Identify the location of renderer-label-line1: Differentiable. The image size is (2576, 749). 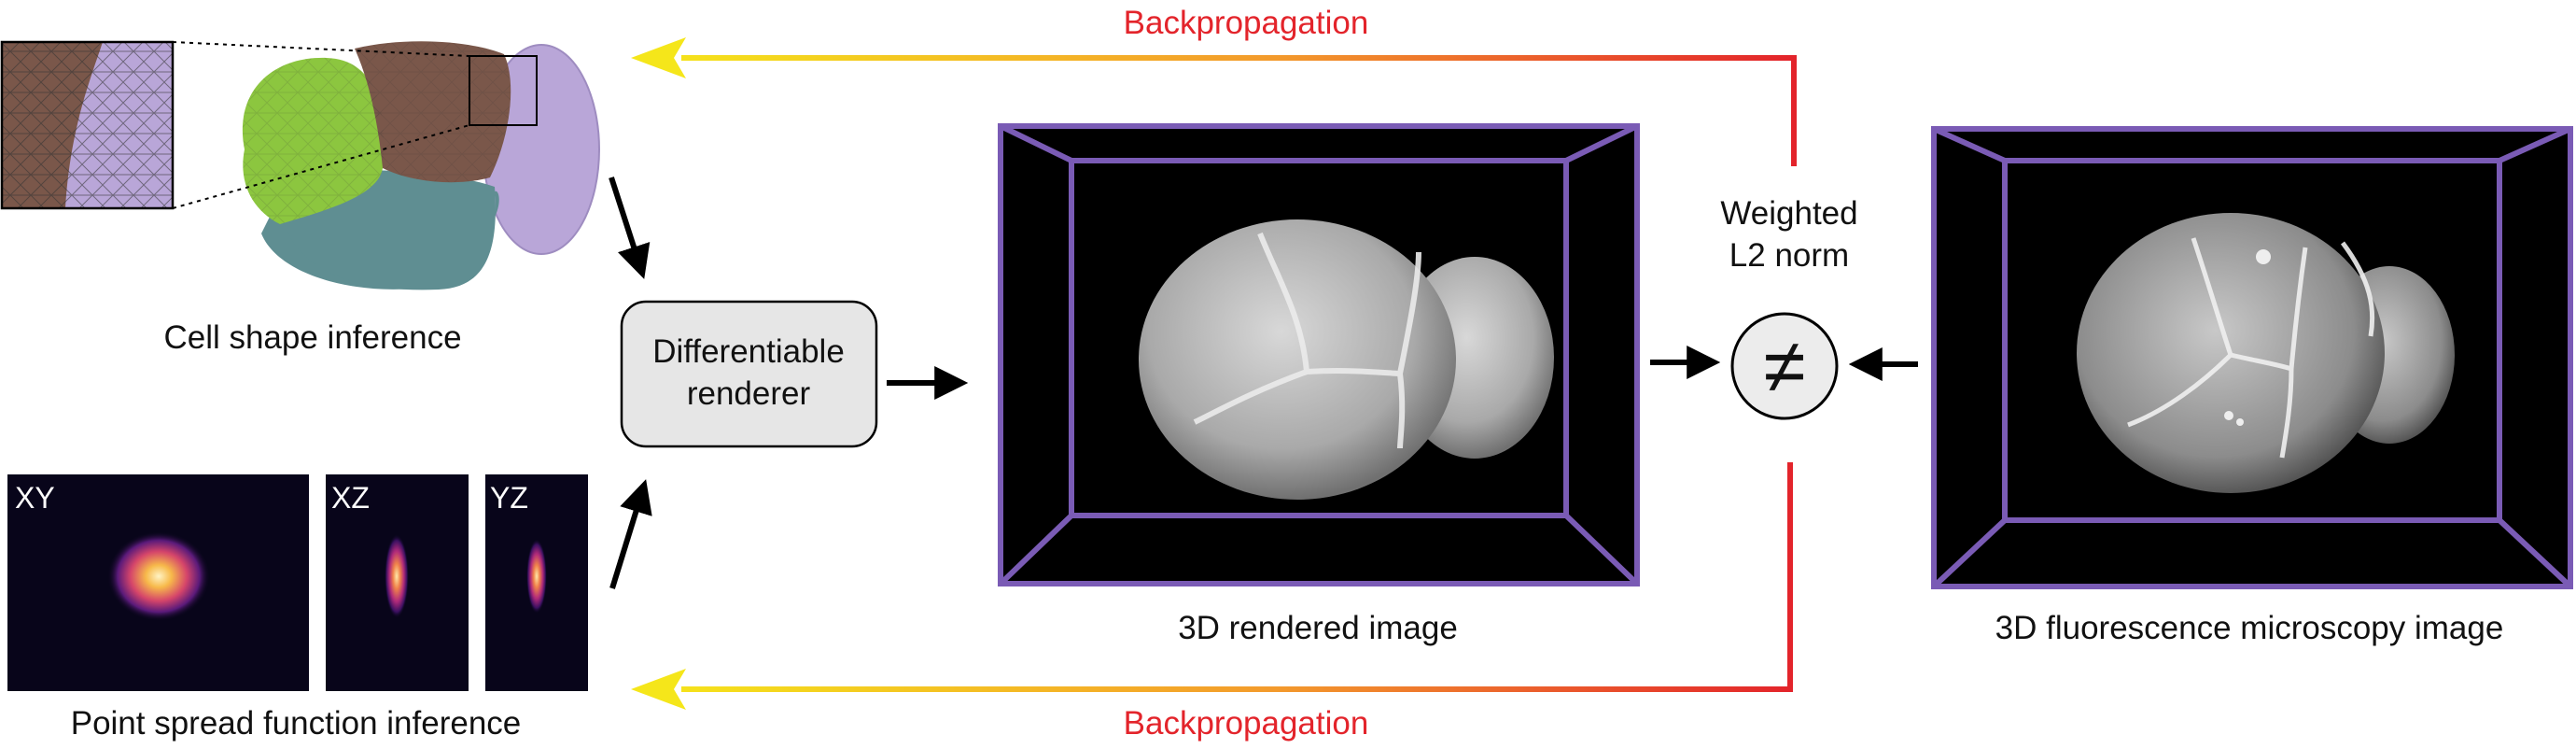
(748, 351).